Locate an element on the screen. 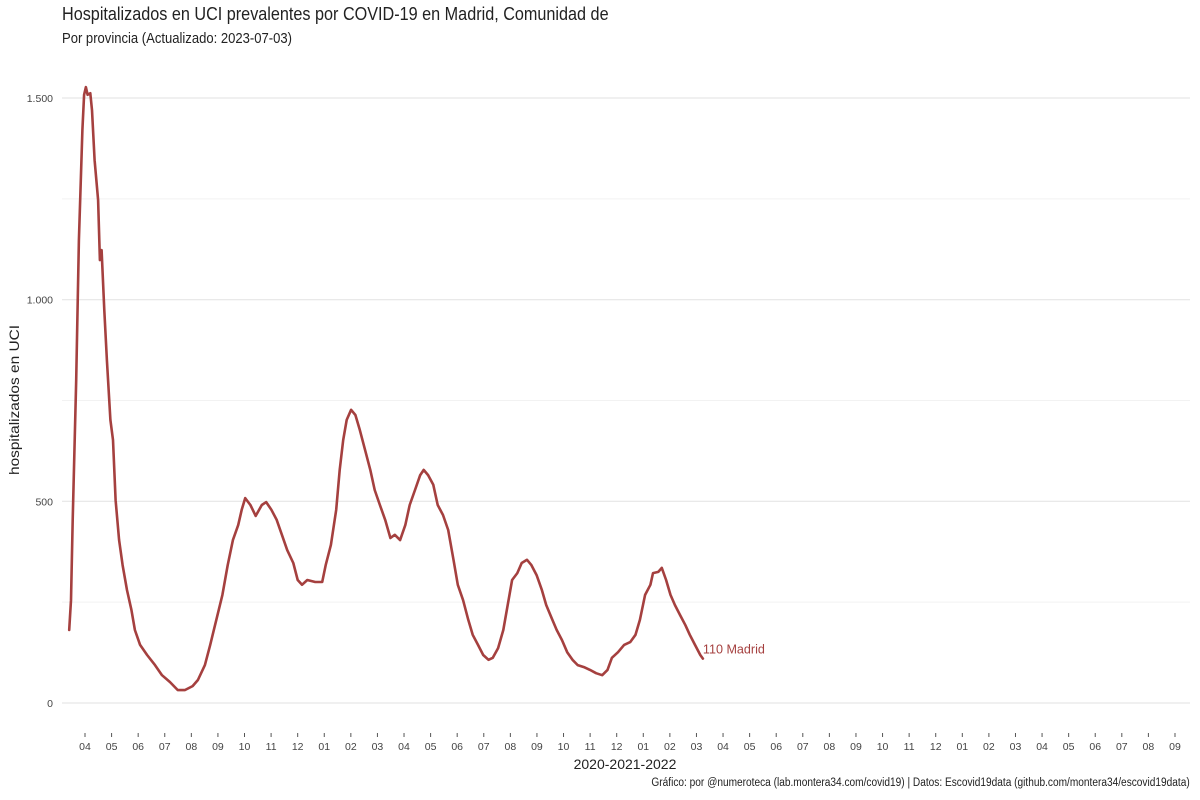 The height and width of the screenshot is (800, 1200). y-tick-label: 500 is located at coordinates (44, 502).